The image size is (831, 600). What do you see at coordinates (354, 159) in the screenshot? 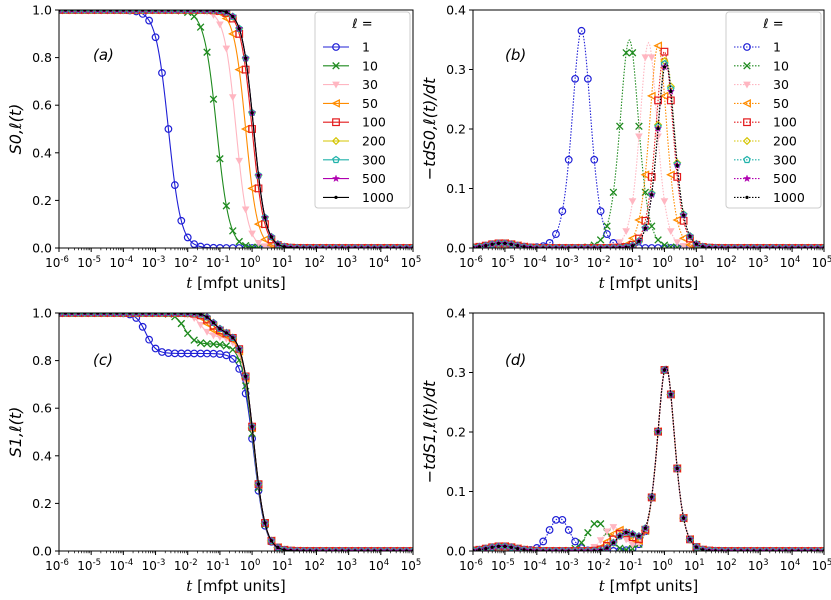
I see `legend-entry-300: 300` at bounding box center [354, 159].